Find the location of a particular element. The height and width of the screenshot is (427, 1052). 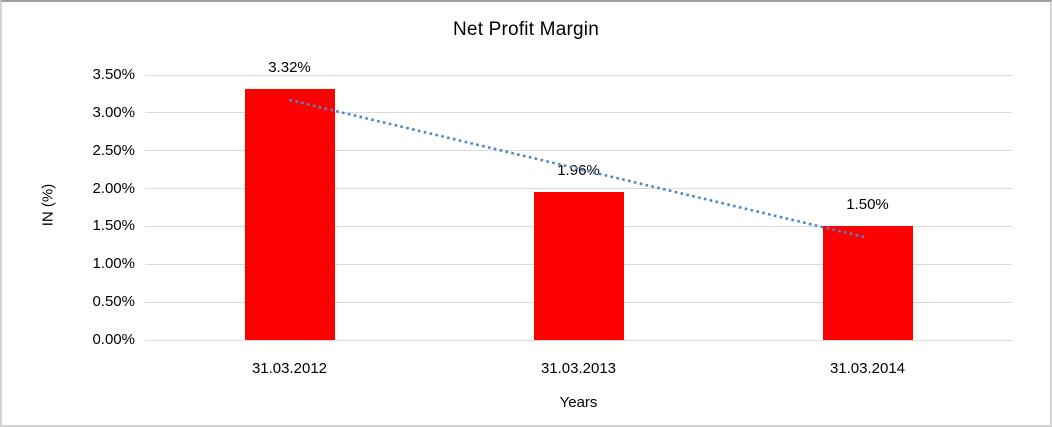

bar-value-label: 1.96% is located at coordinates (578, 170).